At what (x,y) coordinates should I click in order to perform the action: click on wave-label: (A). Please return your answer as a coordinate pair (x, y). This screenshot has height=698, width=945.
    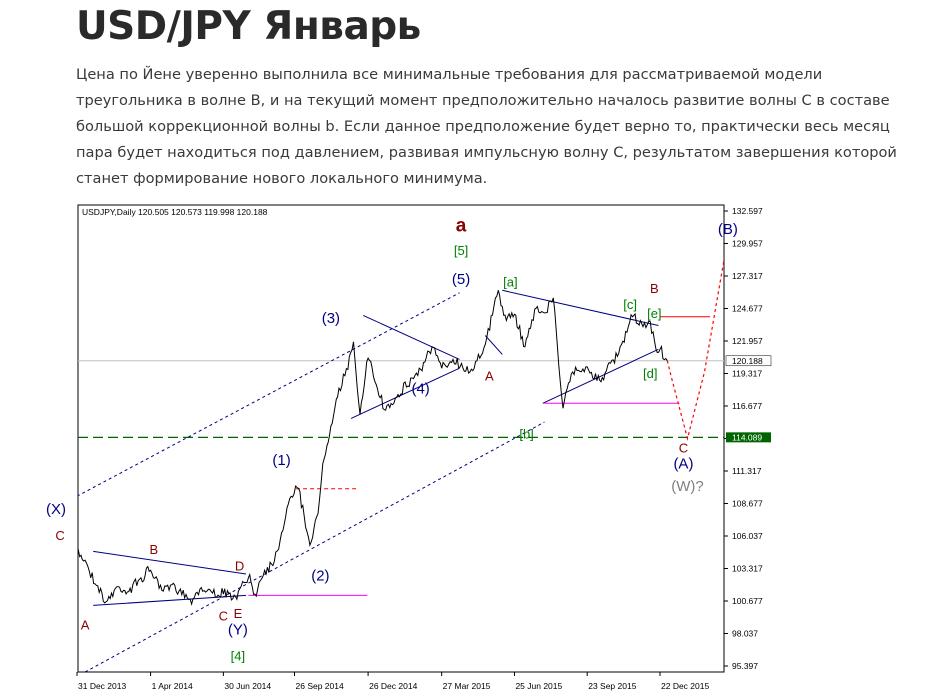
    Looking at the image, I should click on (683, 464).